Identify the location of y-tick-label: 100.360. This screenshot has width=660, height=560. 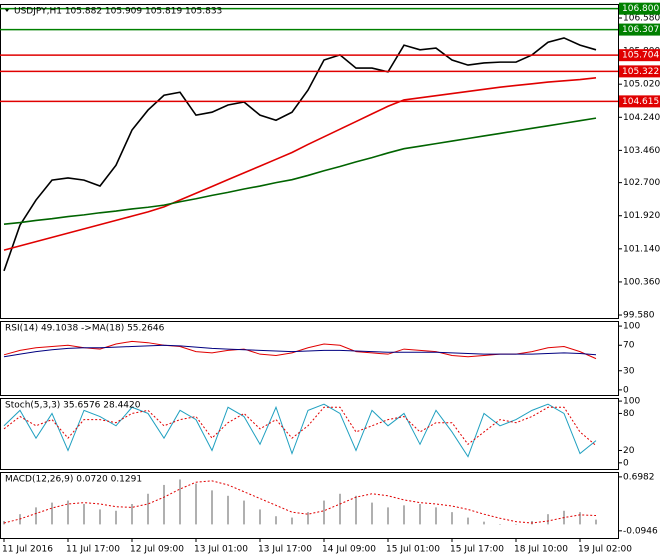
(641, 282).